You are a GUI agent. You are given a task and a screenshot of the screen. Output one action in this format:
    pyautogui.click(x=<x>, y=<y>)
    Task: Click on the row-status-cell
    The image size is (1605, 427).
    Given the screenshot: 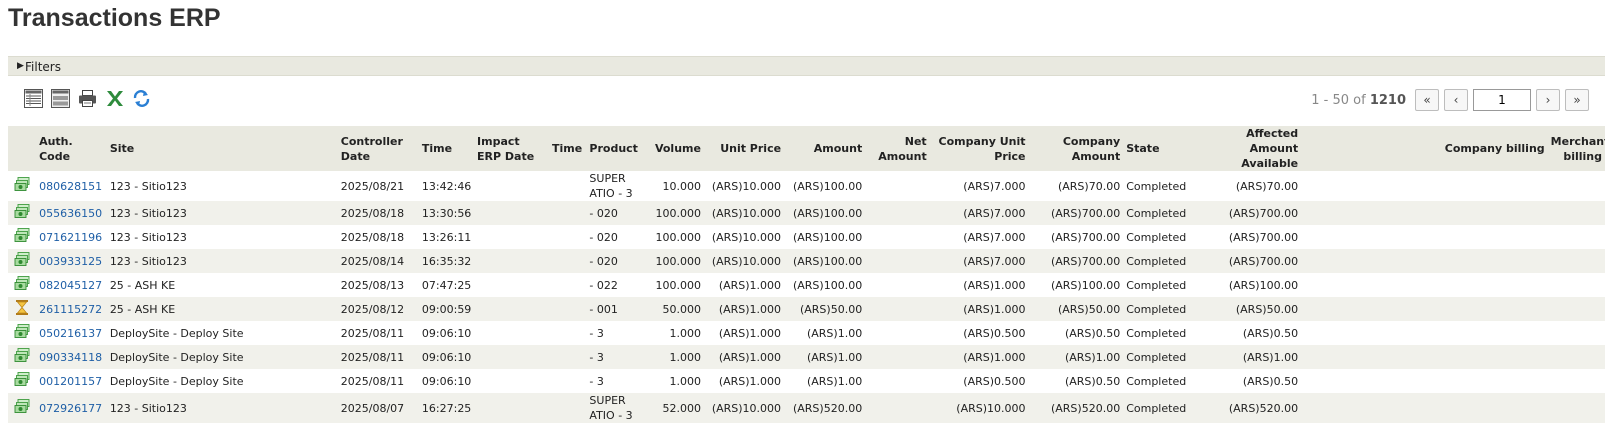 What is the action you would take?
    pyautogui.click(x=22, y=381)
    